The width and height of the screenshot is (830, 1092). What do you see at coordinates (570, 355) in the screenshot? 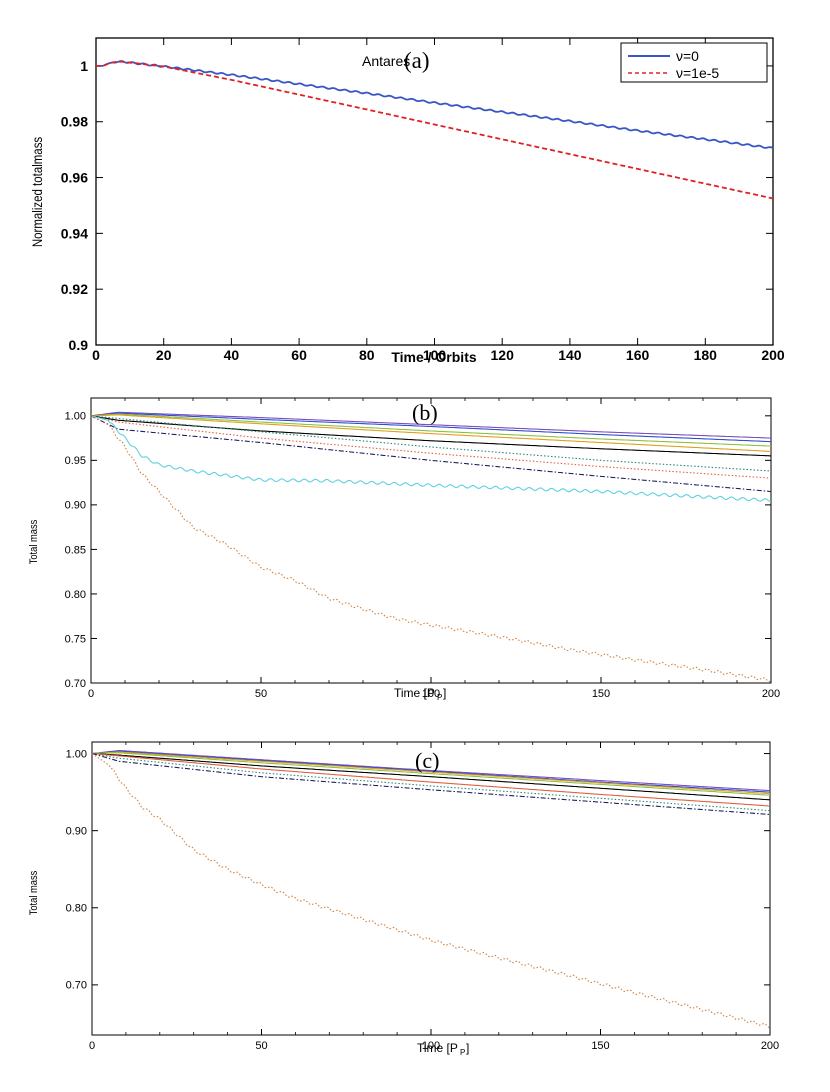
I see `x-tick-label: 140` at bounding box center [570, 355].